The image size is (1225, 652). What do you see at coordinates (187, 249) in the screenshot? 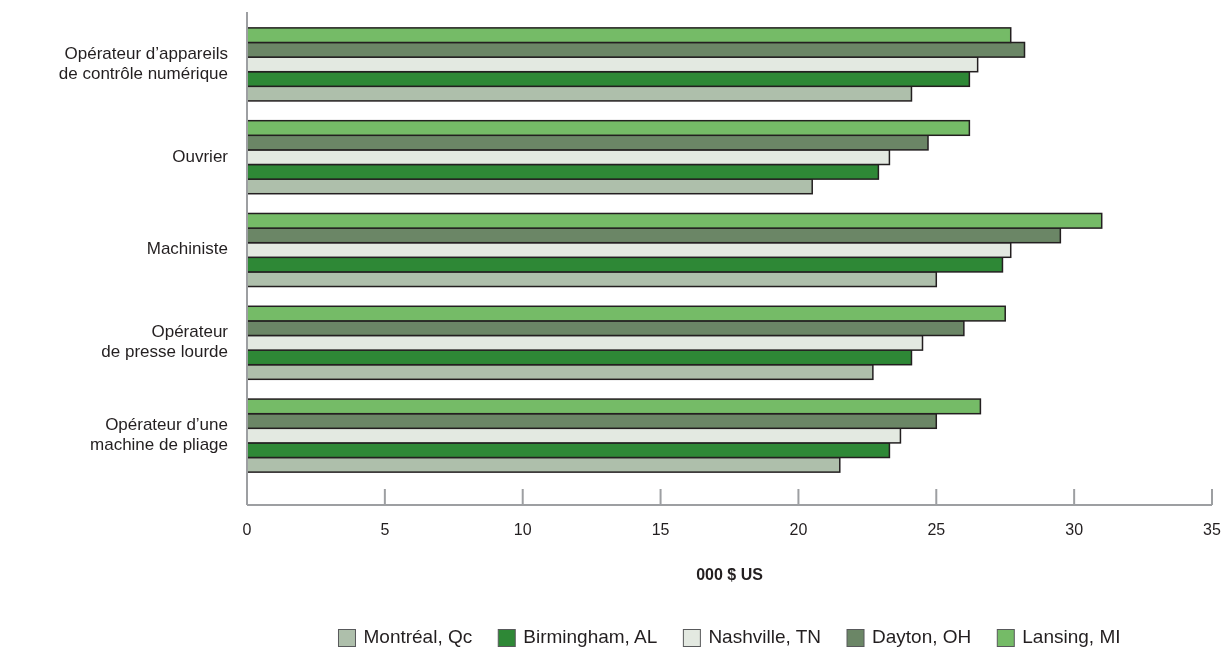
I see `y-tick-label: Machiniste` at bounding box center [187, 249].